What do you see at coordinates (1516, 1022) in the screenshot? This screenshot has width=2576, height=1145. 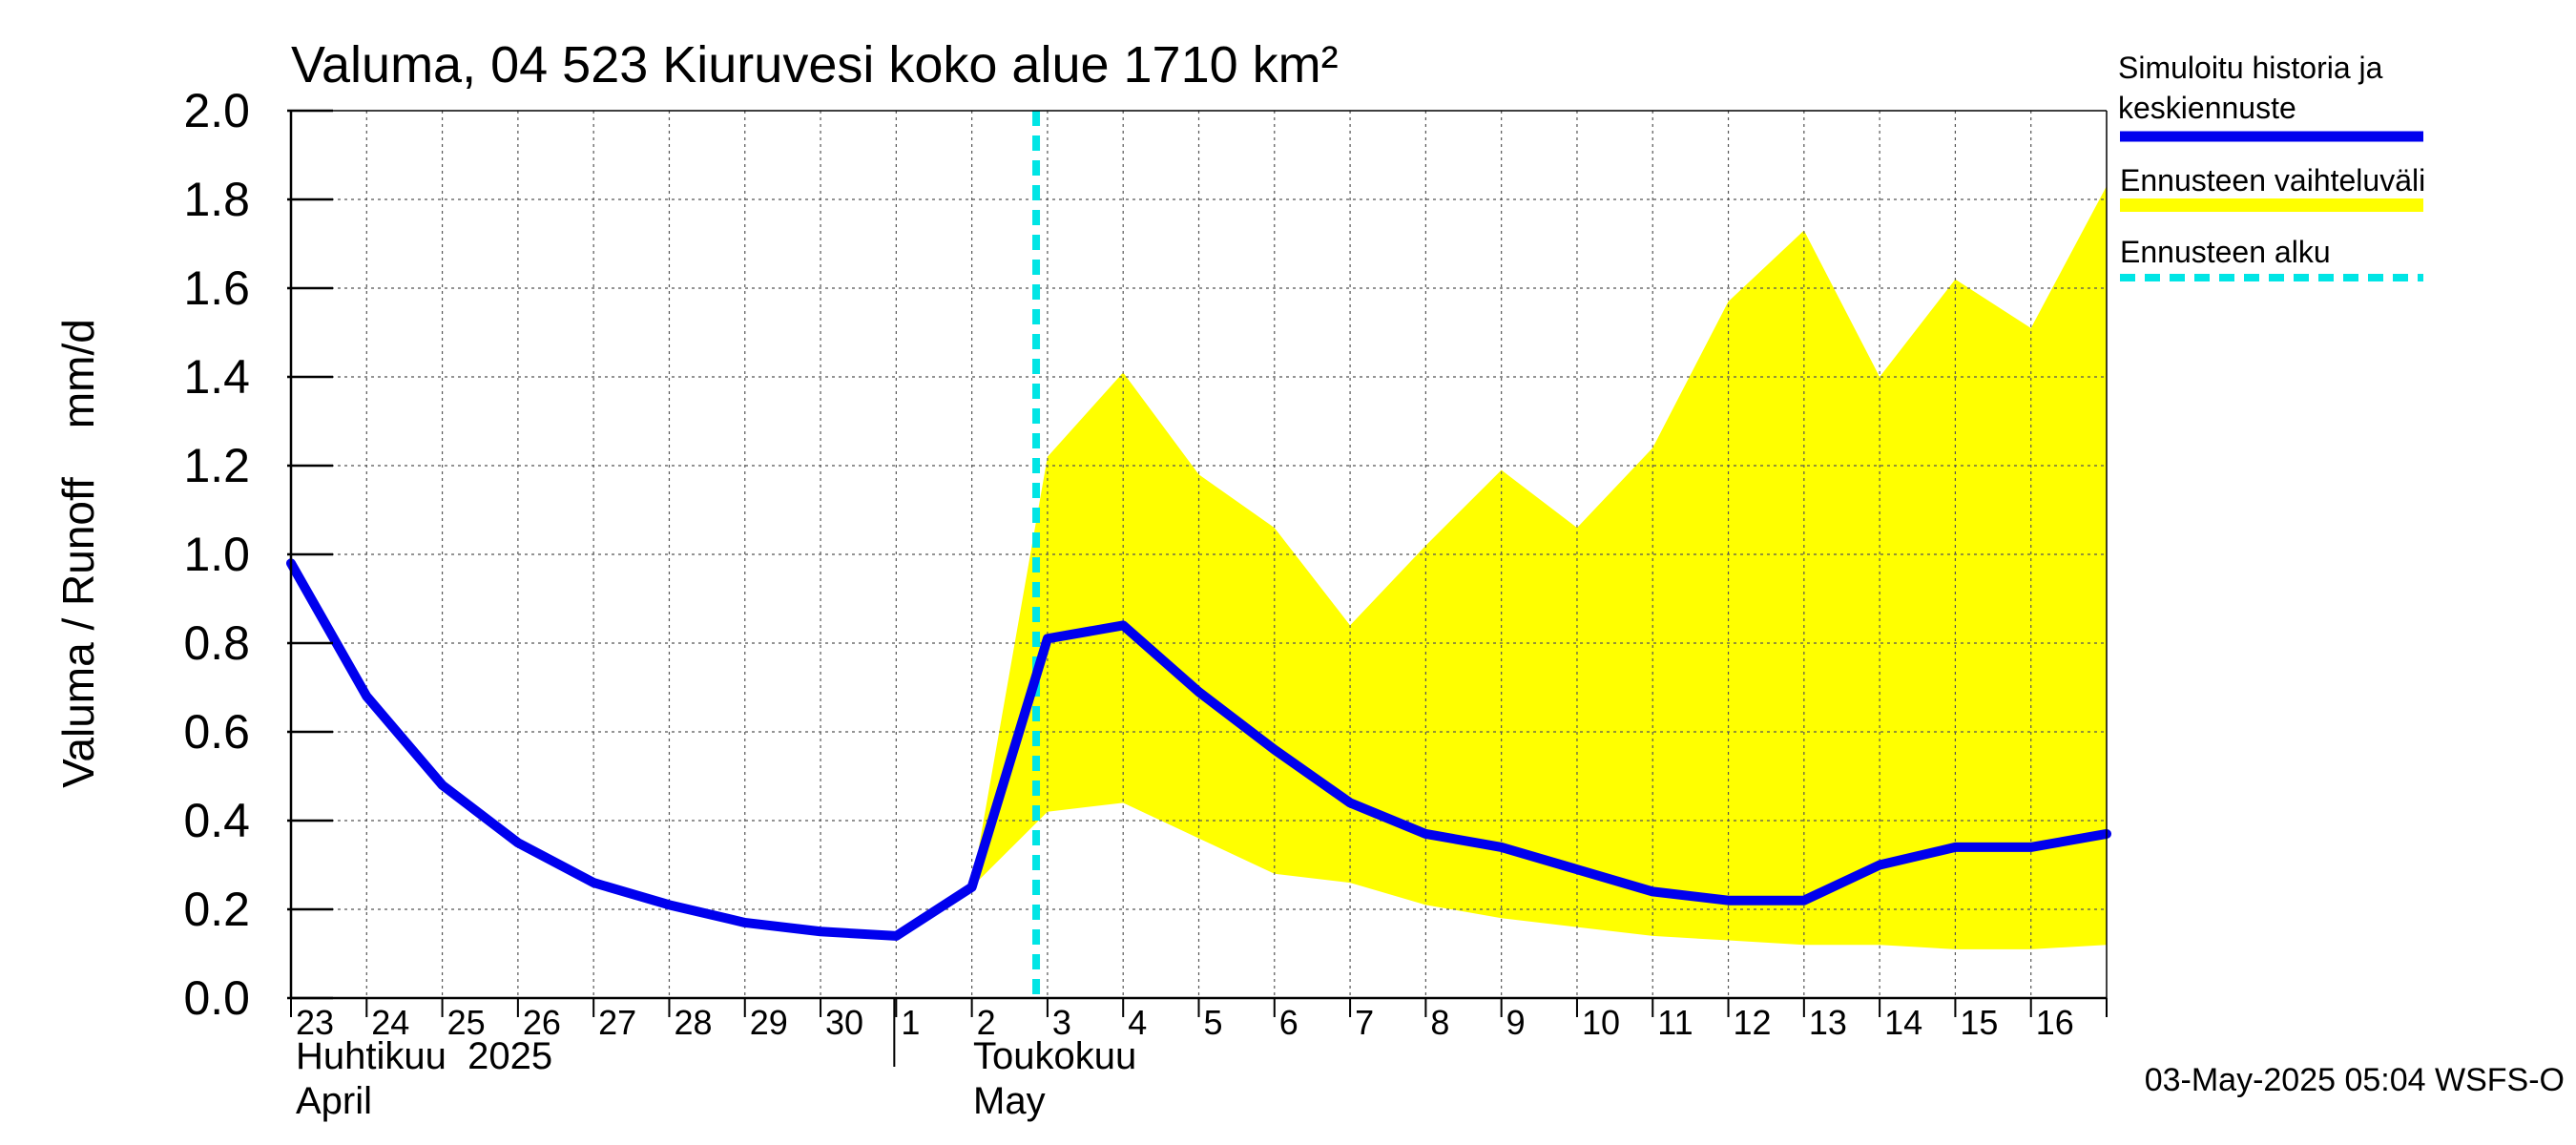 I see `x-tick-label: 9` at bounding box center [1516, 1022].